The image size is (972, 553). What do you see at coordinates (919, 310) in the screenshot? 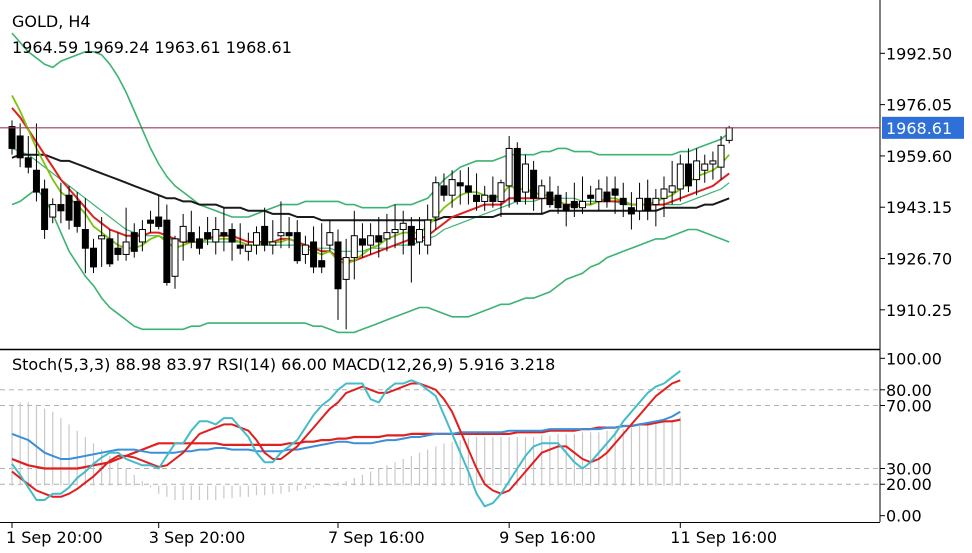
I see `price-tick-label: 1910.25` at bounding box center [919, 310].